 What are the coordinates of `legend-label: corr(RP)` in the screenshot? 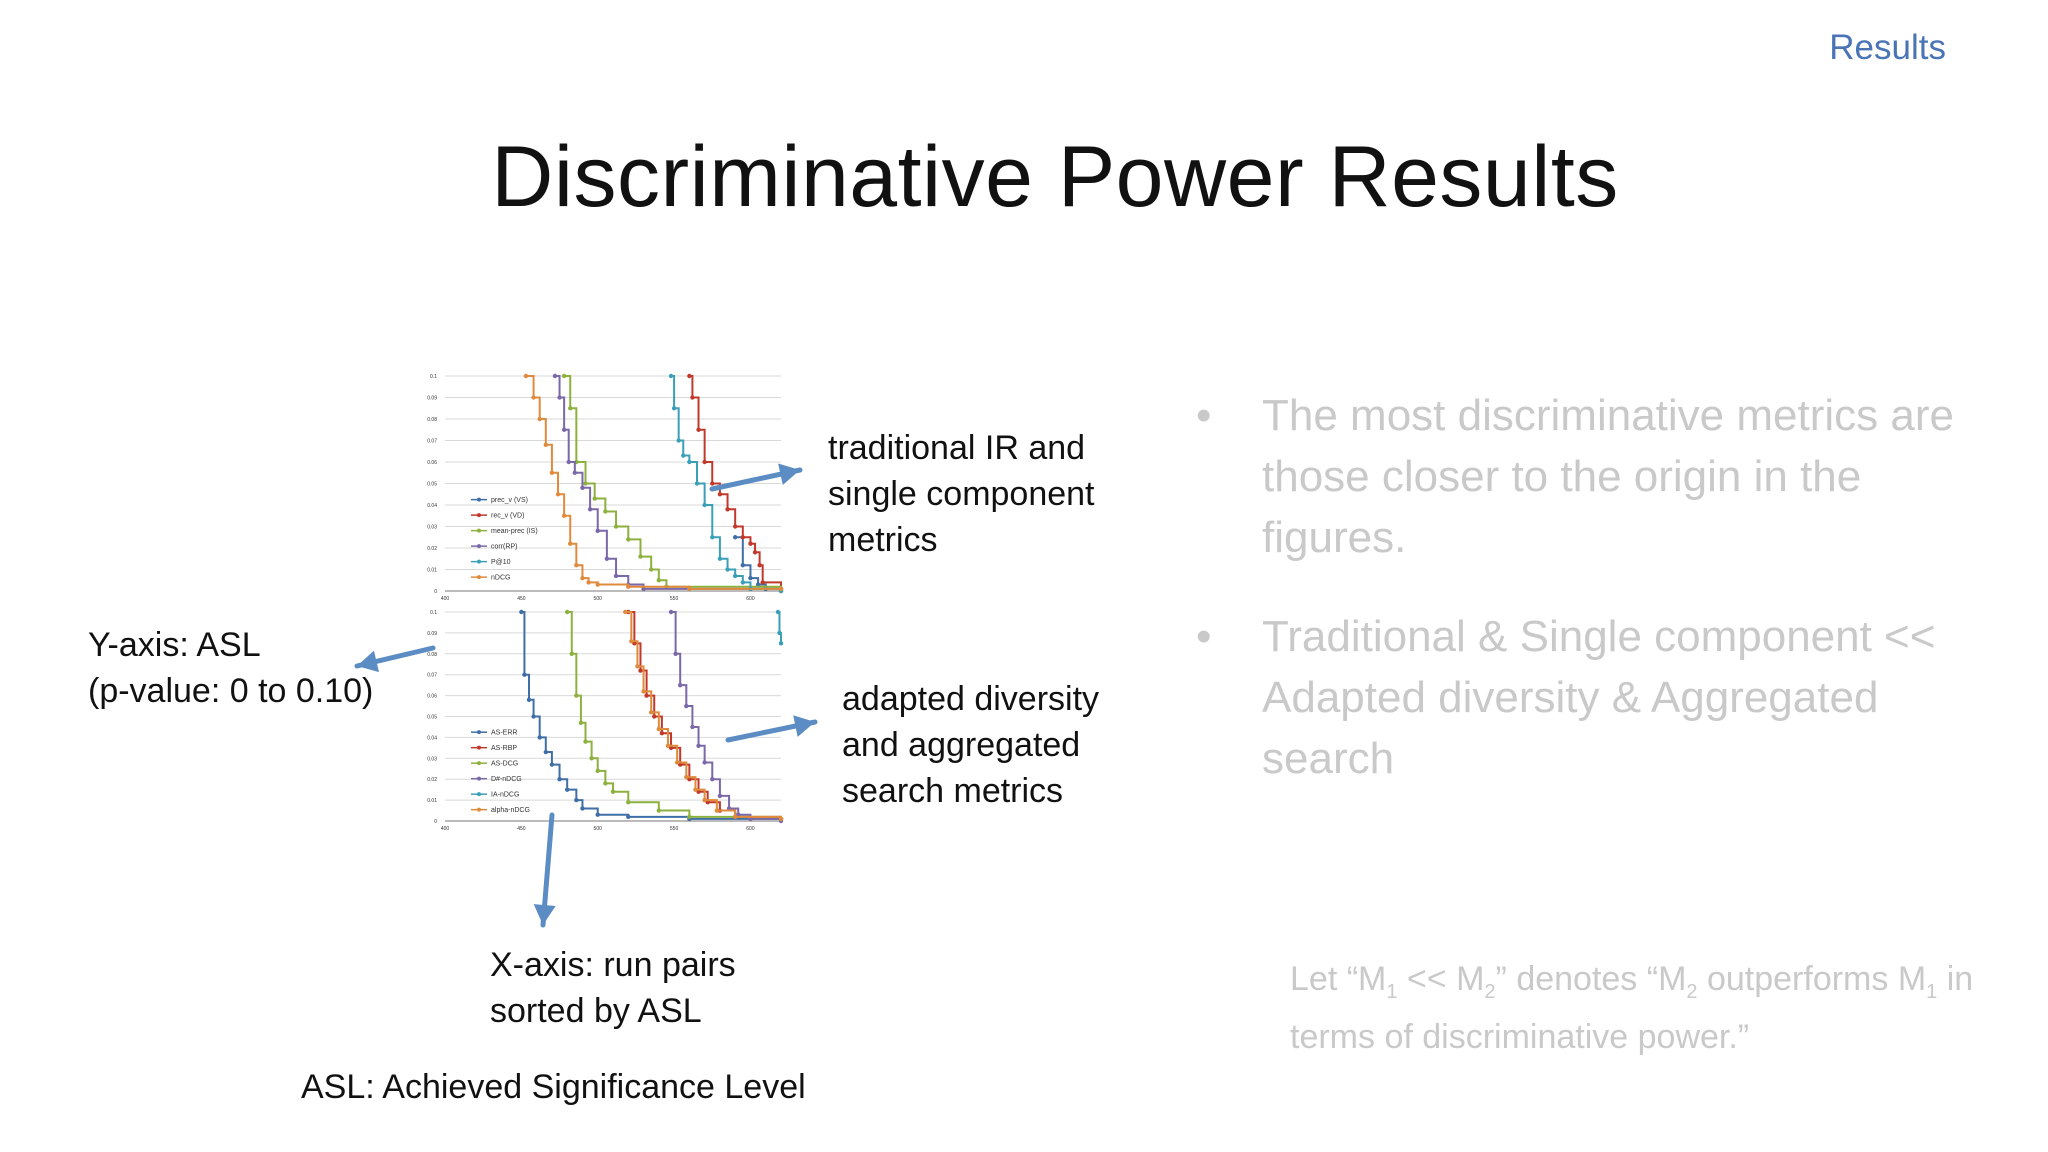 It's located at (504, 547).